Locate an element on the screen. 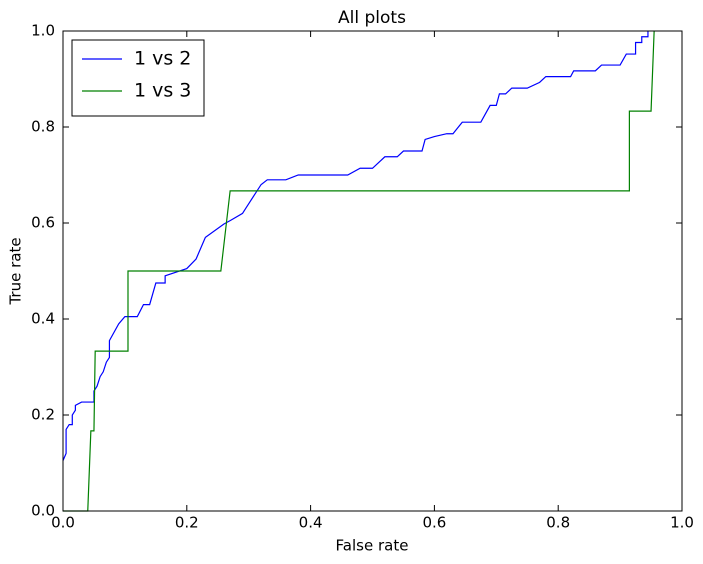 The height and width of the screenshot is (564, 703). y-tick-label: 0.6 is located at coordinates (43, 223).